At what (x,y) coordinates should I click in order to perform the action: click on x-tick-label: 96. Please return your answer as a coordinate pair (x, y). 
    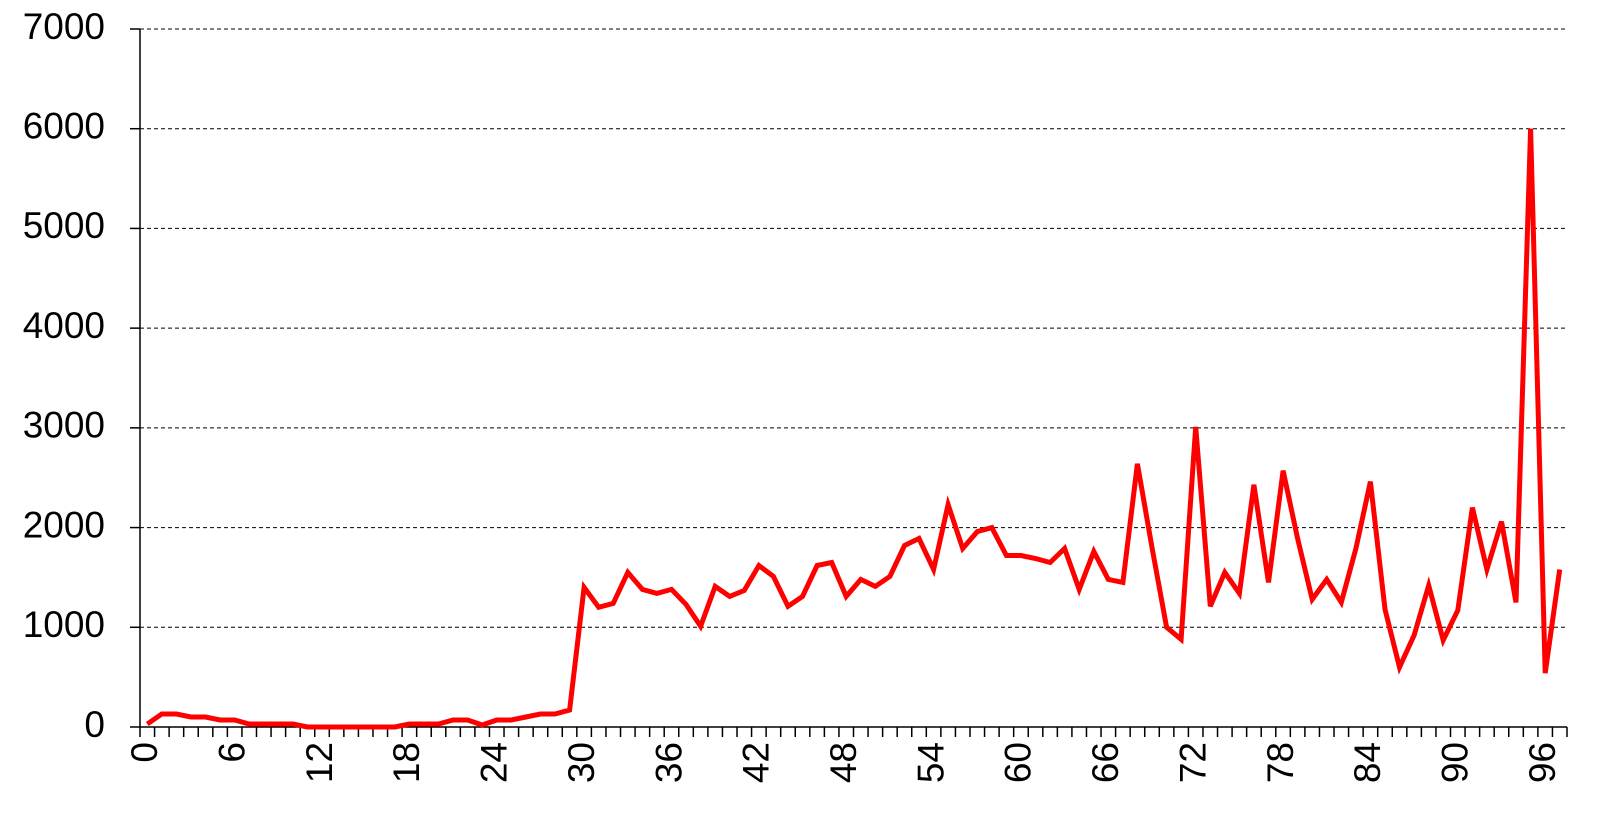
    Looking at the image, I should click on (1542, 762).